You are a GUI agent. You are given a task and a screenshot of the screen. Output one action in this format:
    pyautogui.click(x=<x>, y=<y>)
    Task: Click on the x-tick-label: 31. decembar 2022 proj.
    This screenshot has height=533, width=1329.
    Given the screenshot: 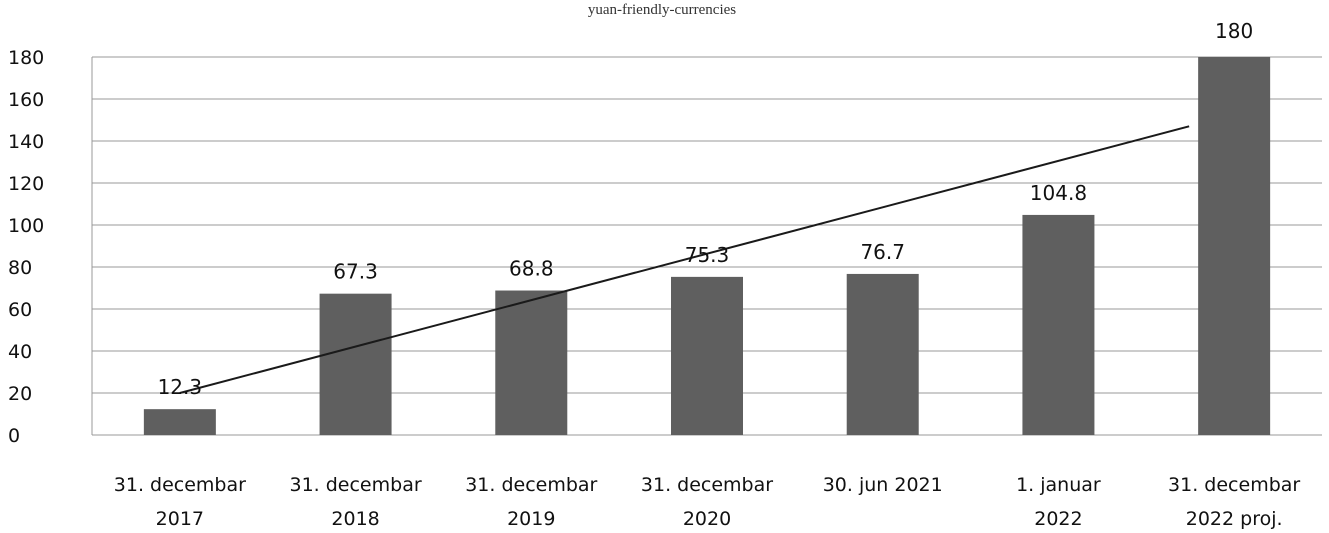 What is the action you would take?
    pyautogui.click(x=1234, y=502)
    